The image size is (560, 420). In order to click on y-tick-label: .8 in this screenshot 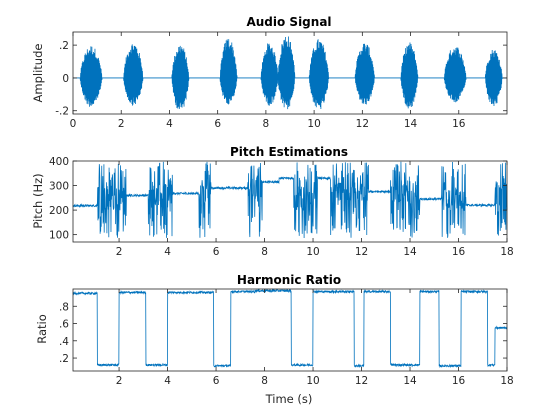, I will do `click(64, 307)`.